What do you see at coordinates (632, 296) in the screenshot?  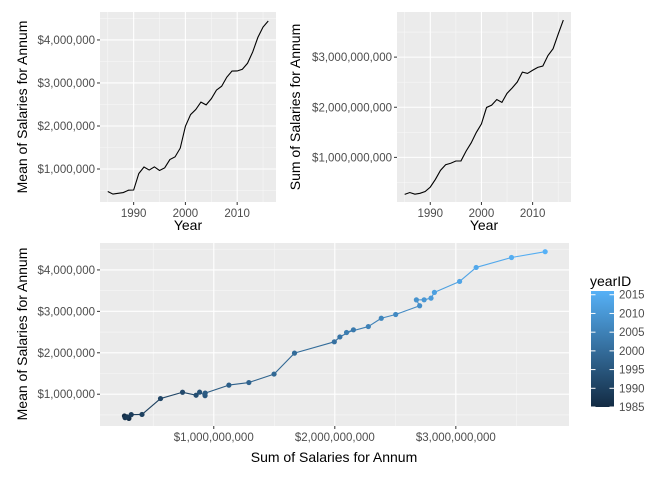 I see `legend-tick-label: 2015` at bounding box center [632, 296].